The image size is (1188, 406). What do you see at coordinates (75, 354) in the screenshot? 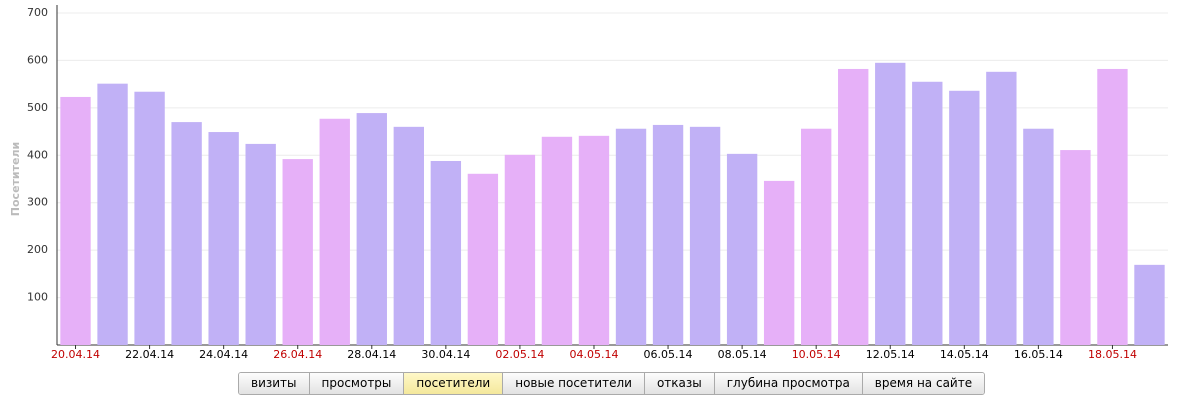
I see `x-tick-label: 20.04.14` at bounding box center [75, 354].